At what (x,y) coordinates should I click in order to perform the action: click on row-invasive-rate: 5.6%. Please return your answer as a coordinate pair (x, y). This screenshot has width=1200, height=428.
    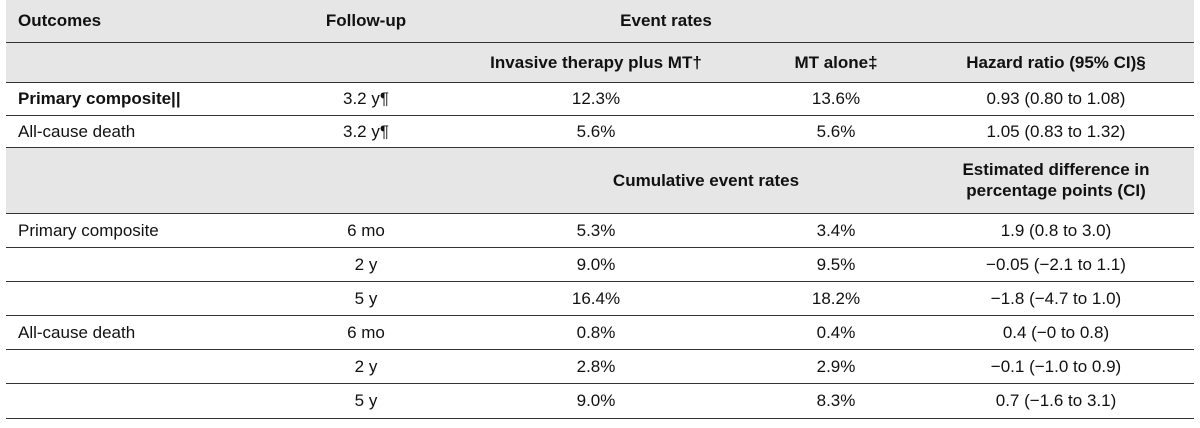
    Looking at the image, I should click on (596, 131).